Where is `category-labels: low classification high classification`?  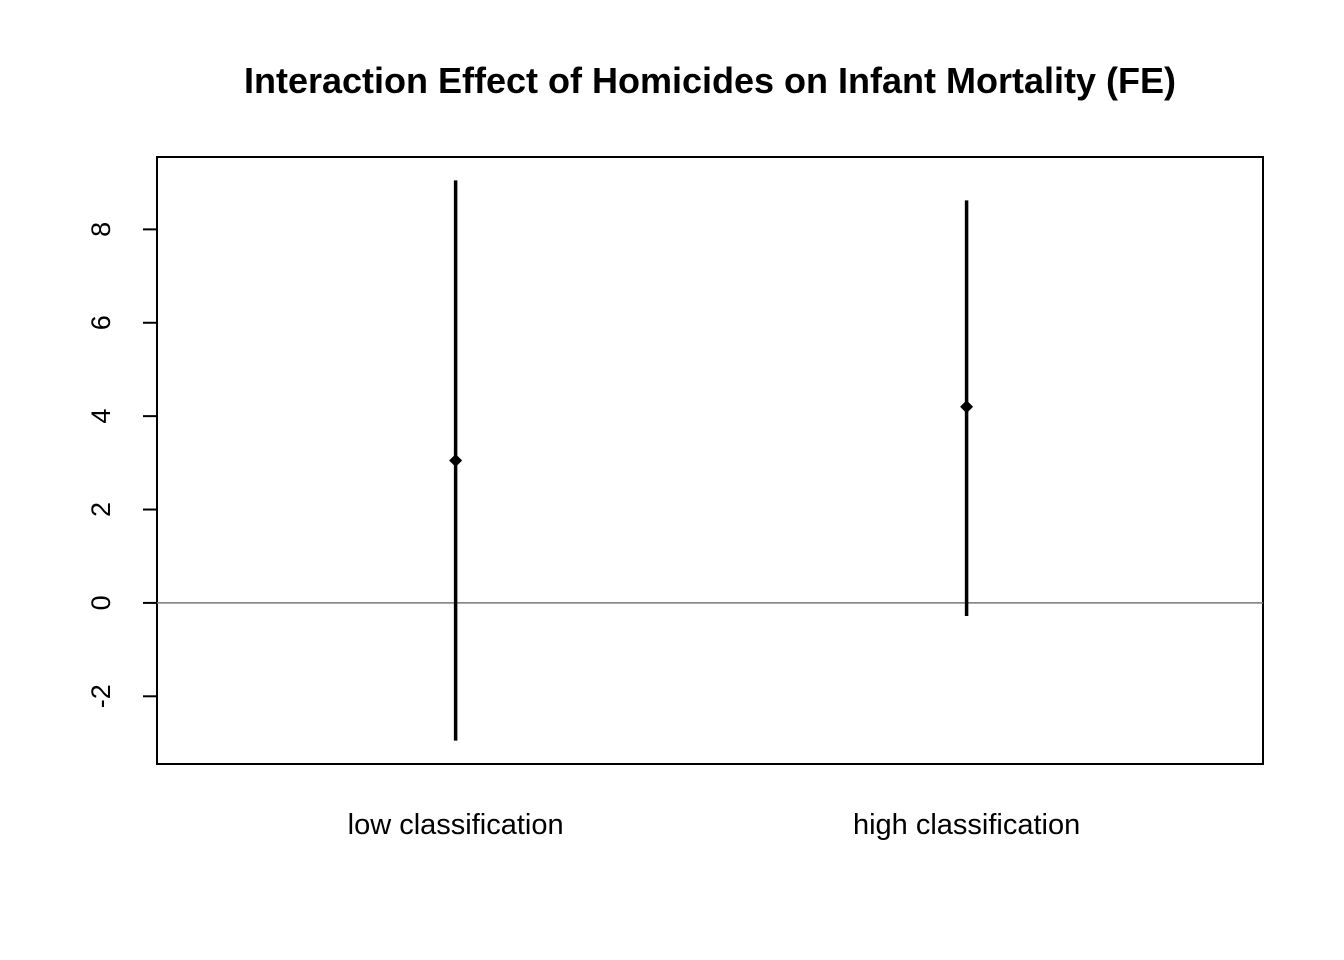
category-labels: low classification high classification is located at coordinates (714, 825).